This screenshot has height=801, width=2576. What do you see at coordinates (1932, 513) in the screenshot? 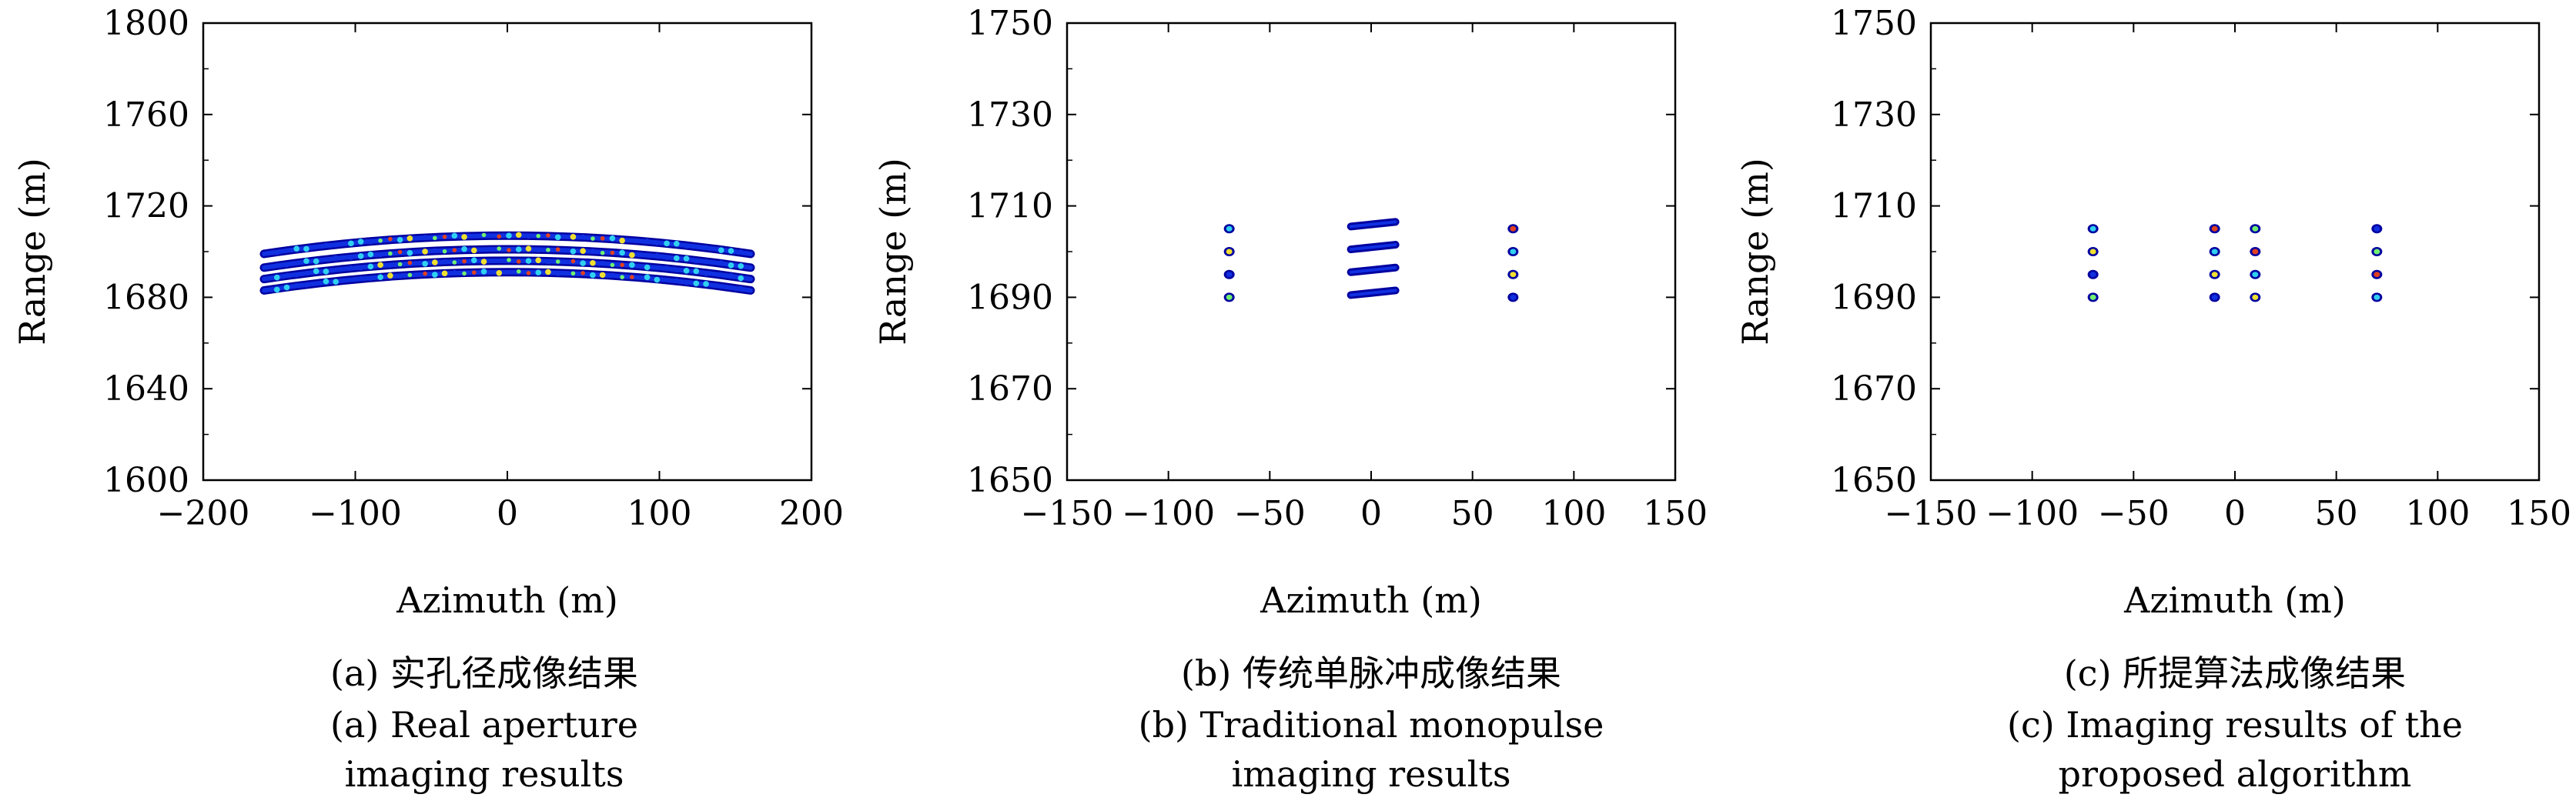
I see `x-tick-label-c: −150` at bounding box center [1932, 513].